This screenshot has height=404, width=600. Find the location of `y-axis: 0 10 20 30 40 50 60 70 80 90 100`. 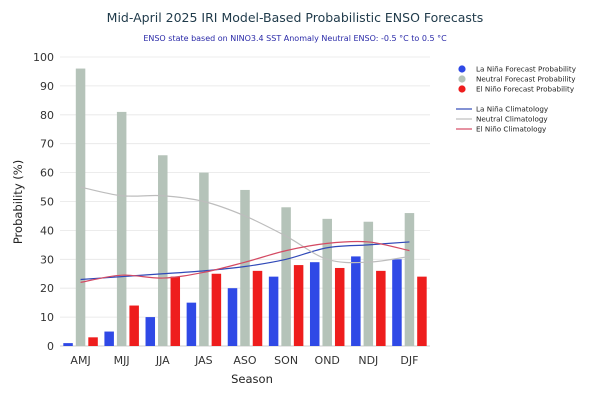

y-axis: 0 10 20 30 40 50 60 70 80 90 100 is located at coordinates (43, 202).